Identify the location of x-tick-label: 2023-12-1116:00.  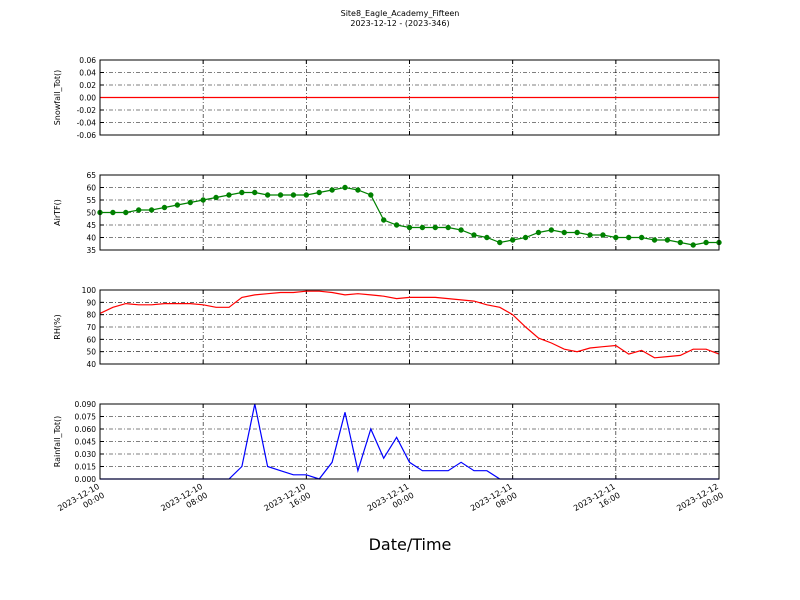
(597, 502).